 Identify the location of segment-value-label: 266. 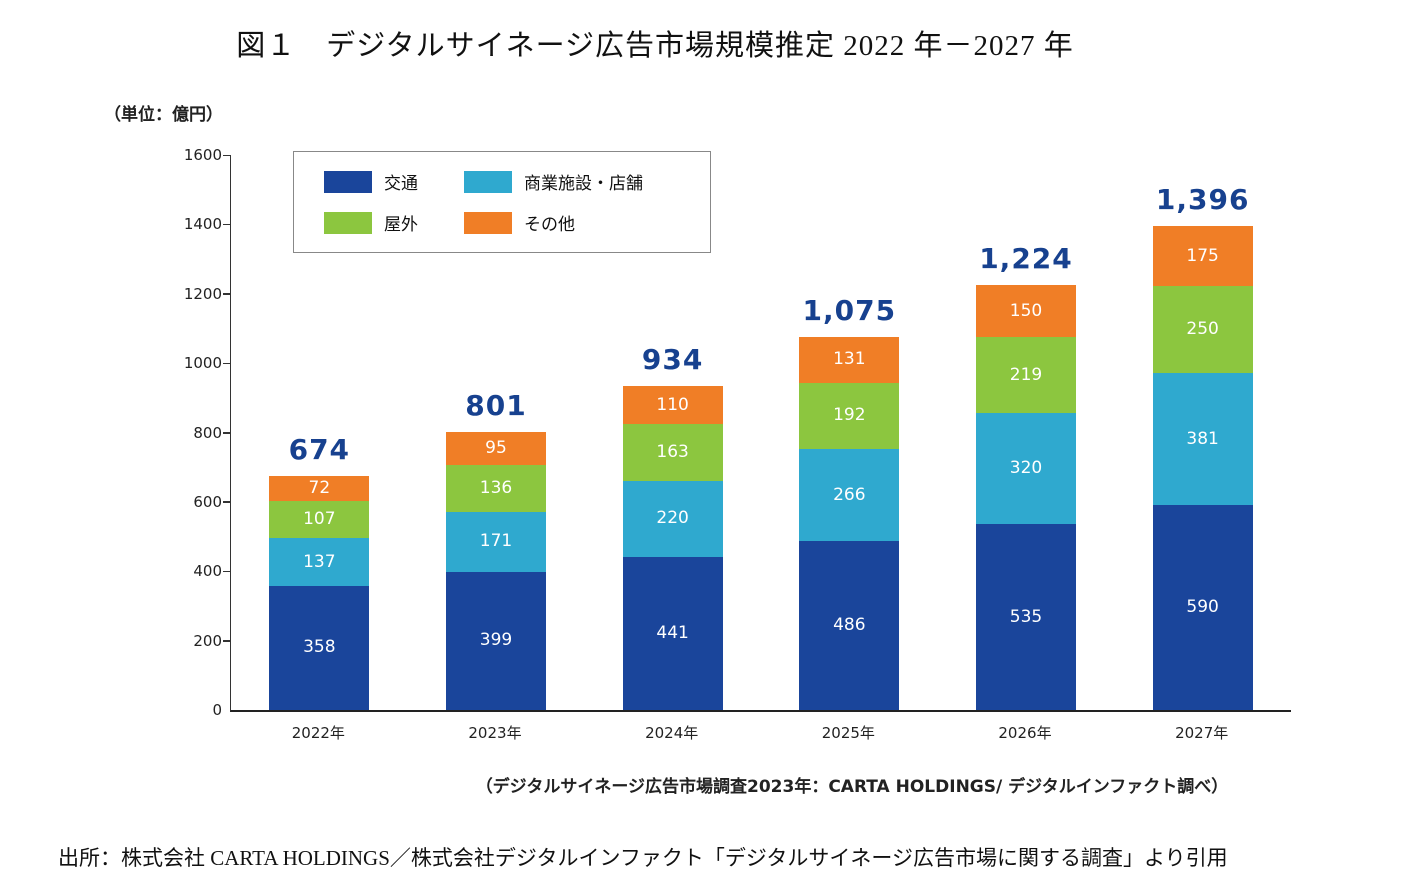
(849, 494).